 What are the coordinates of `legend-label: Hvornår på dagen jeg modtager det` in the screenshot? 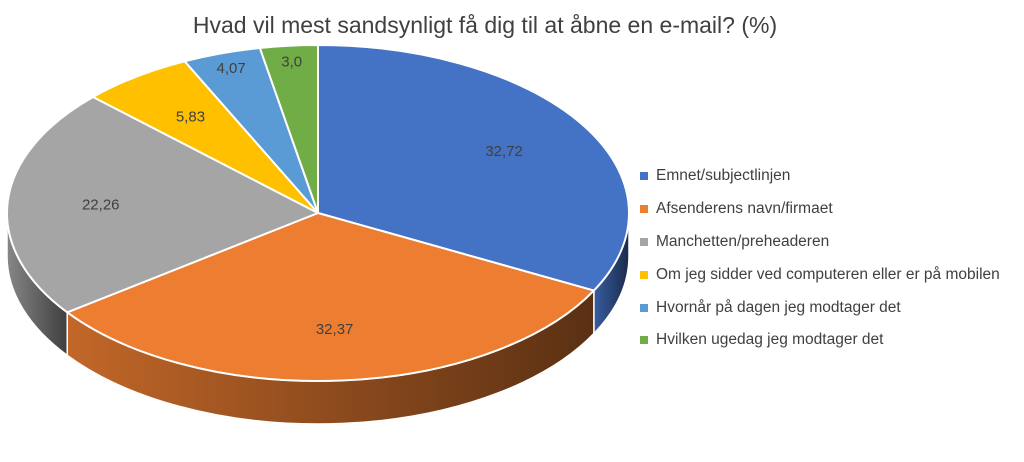 It's located at (778, 307).